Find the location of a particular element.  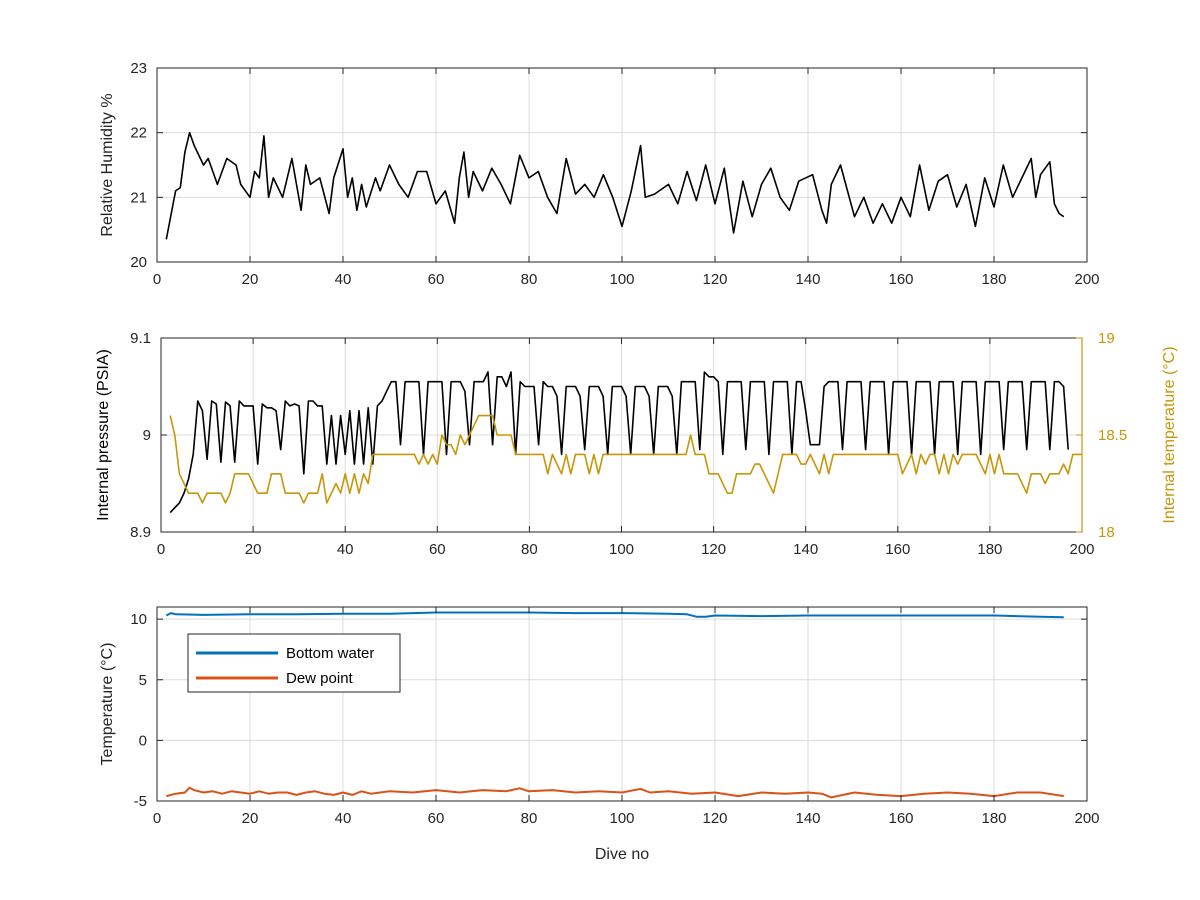

y-axis-label: Internal pressure (PSIA) is located at coordinates (103, 435).